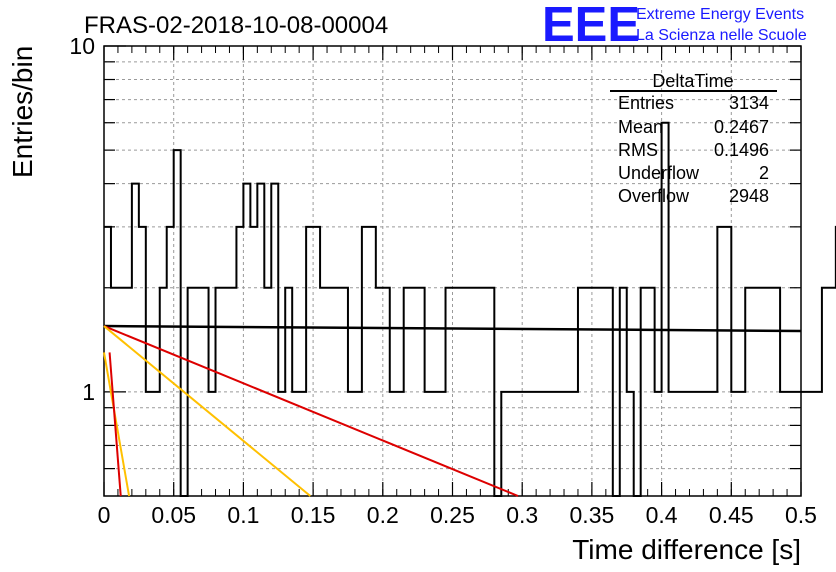 The image size is (836, 572). What do you see at coordinates (313, 515) in the screenshot?
I see `x-tick-label: 0.15` at bounding box center [313, 515].